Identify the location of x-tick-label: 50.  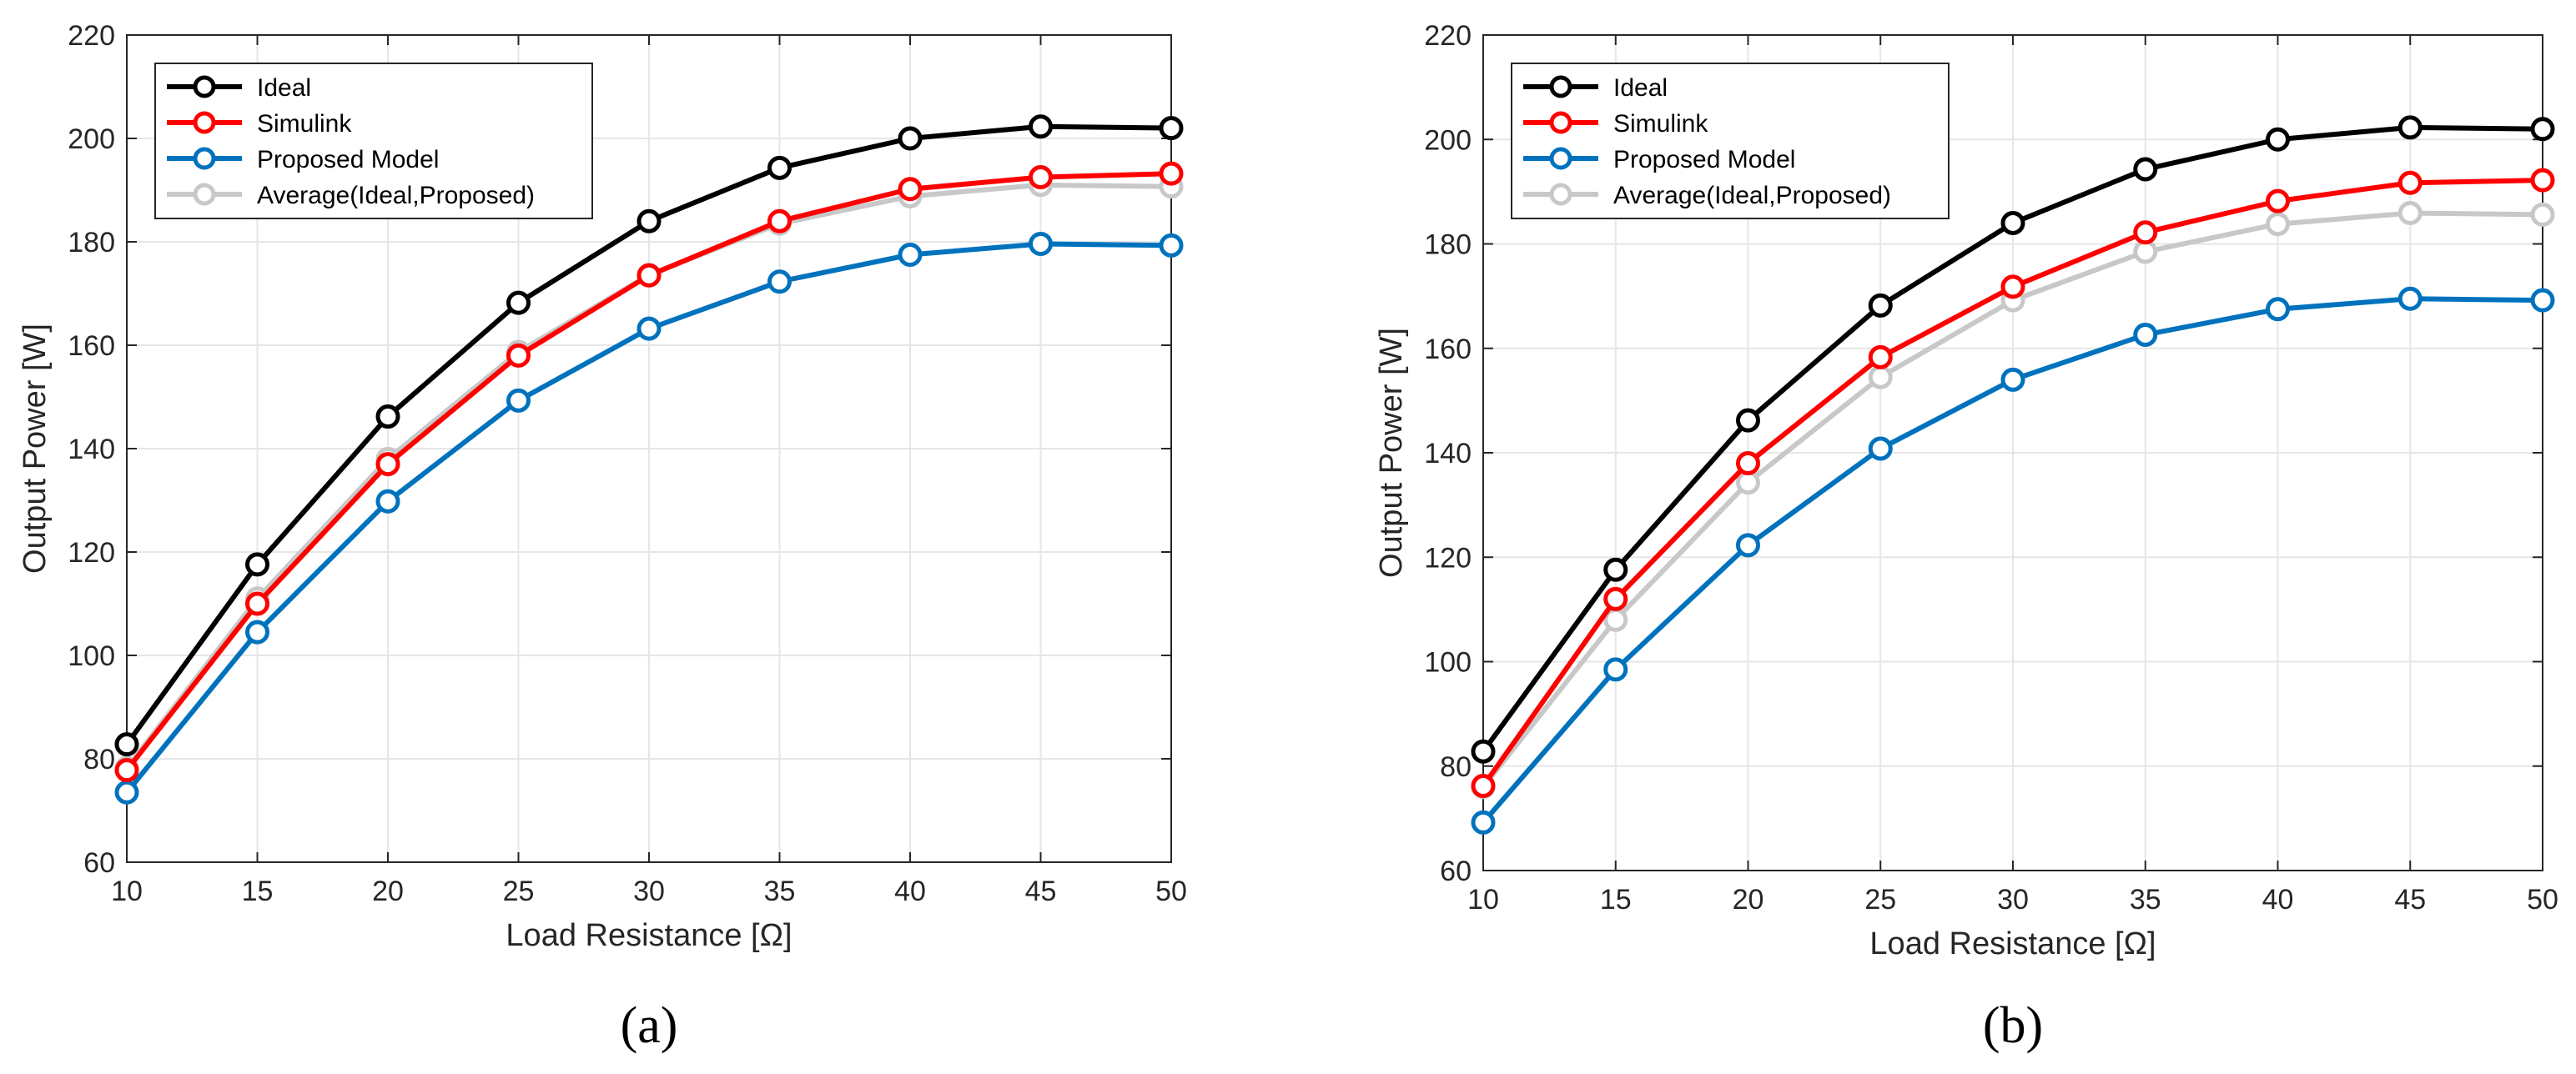
(1171, 892).